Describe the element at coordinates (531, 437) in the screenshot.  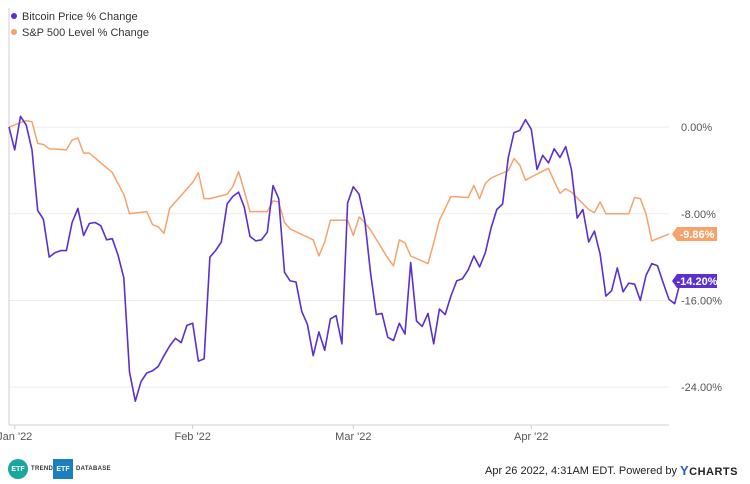
I see `x-tick-label: Apr '22` at that location.